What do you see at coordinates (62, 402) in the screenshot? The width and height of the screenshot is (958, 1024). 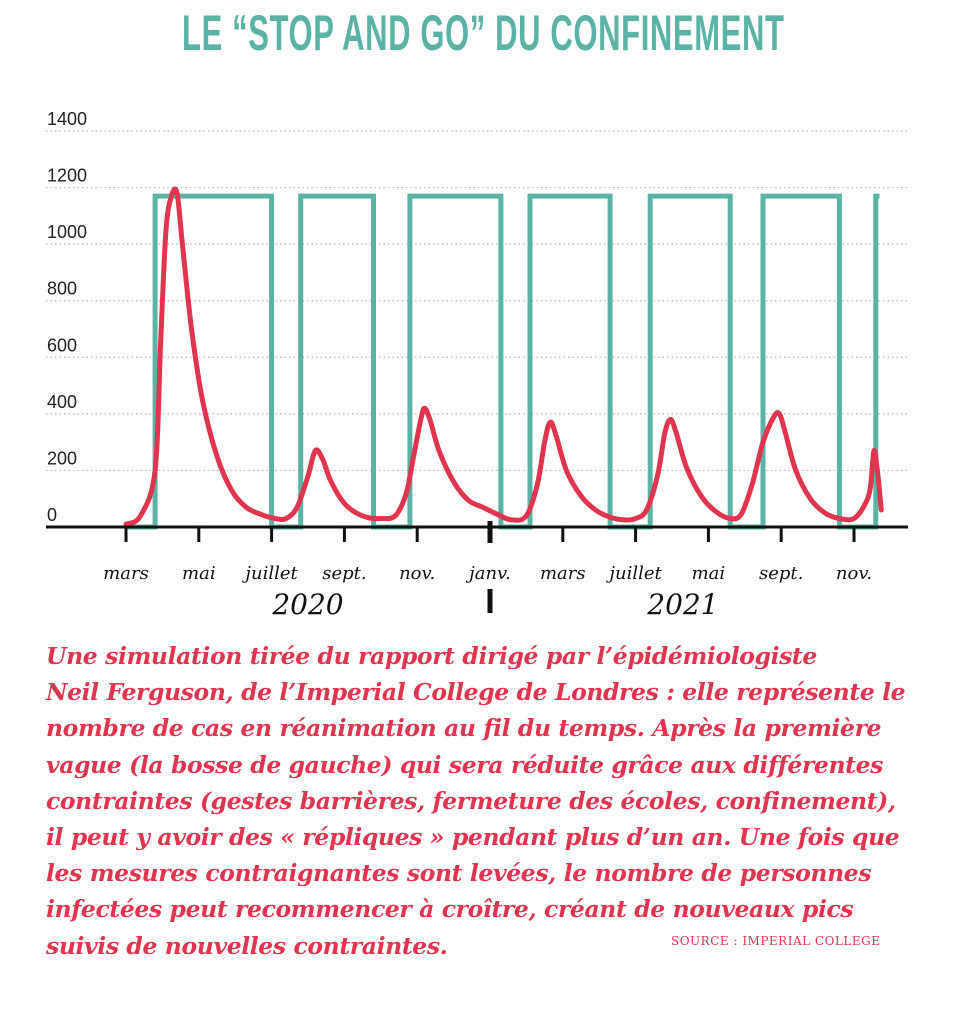 I see `y-tick-label: 400` at bounding box center [62, 402].